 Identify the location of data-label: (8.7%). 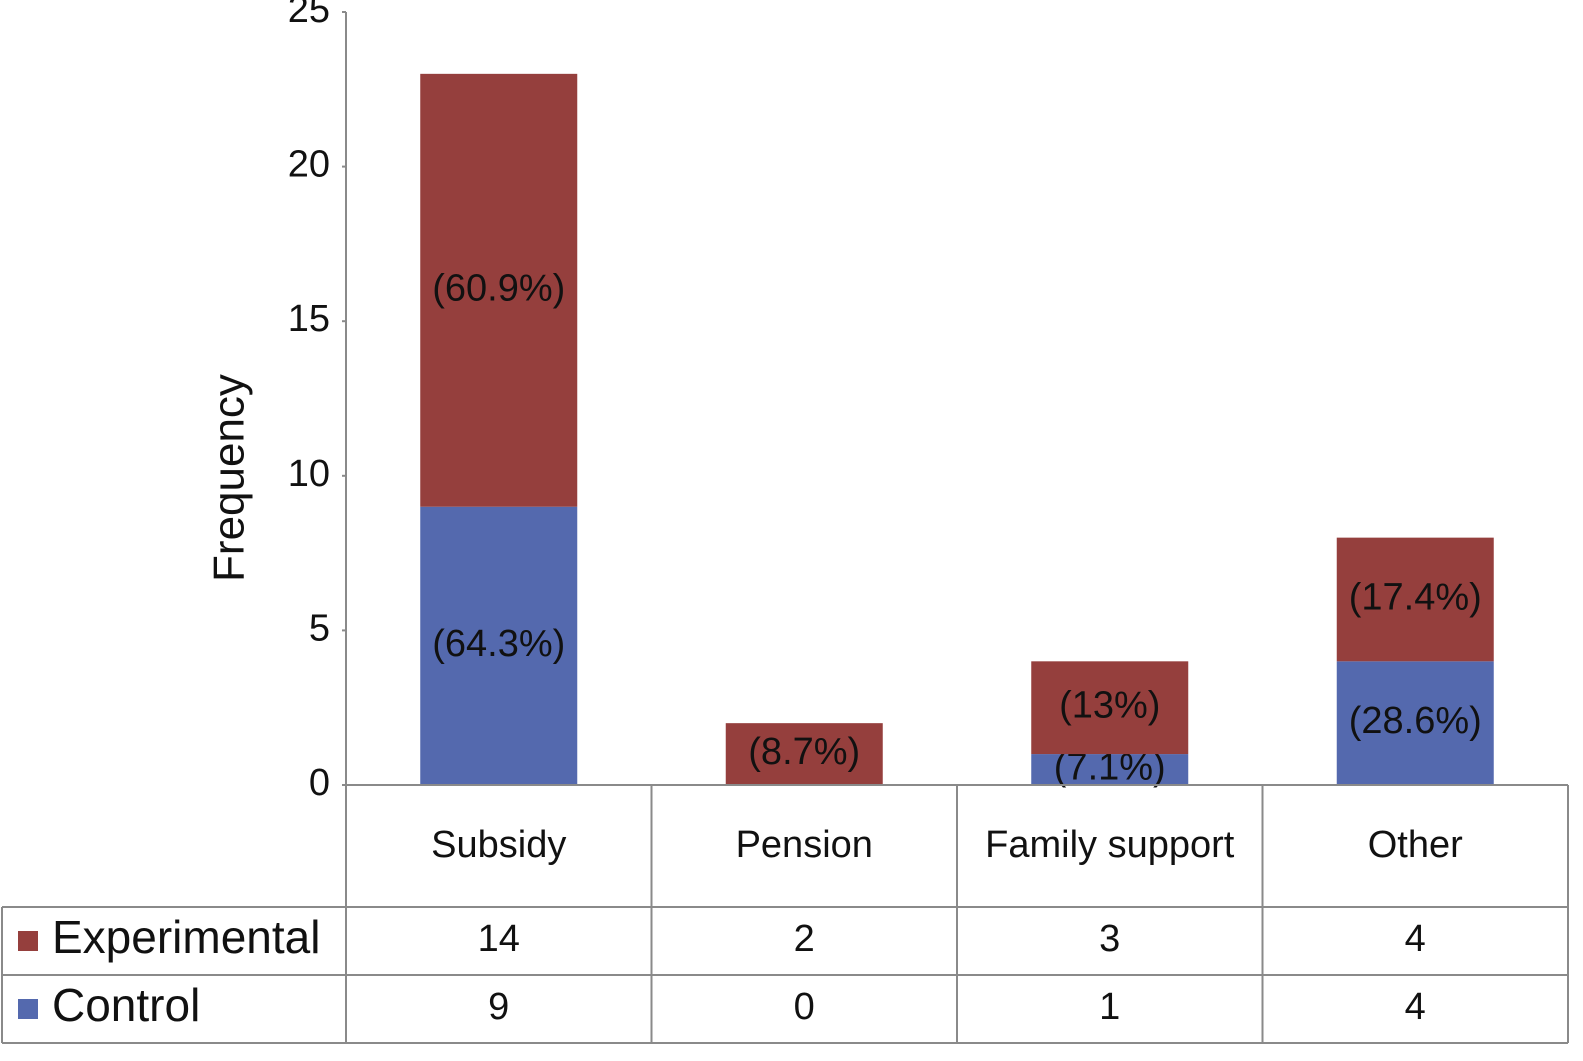
(804, 752).